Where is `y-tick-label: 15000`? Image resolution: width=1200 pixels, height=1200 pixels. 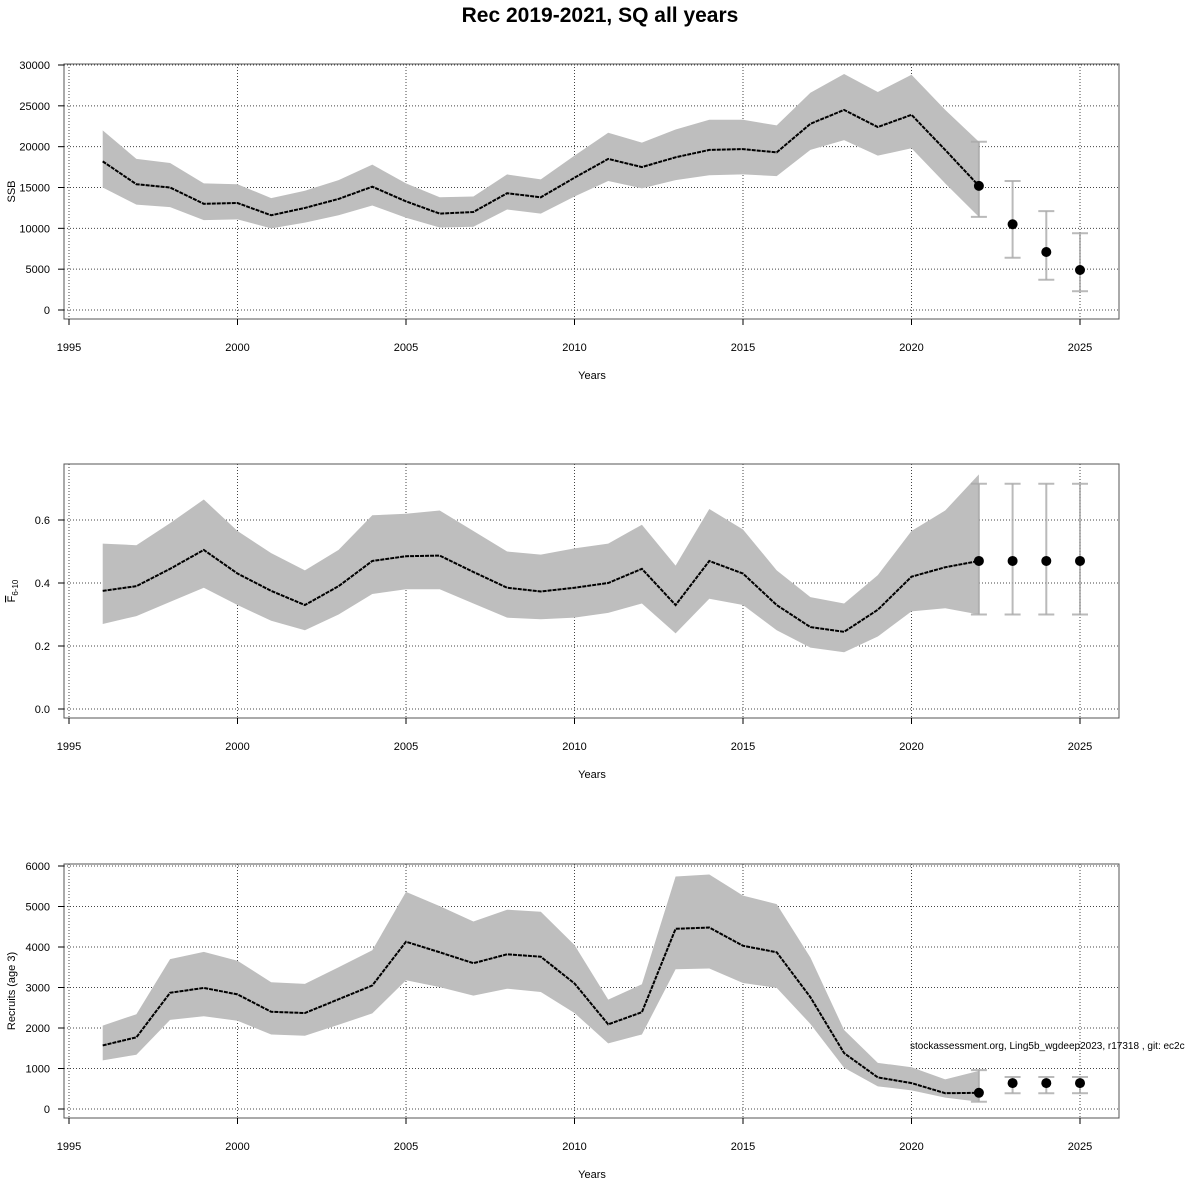
y-tick-label: 15000 is located at coordinates (34, 189).